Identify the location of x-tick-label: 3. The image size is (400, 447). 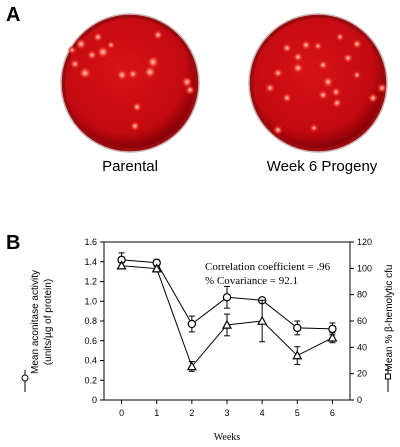
(226, 413).